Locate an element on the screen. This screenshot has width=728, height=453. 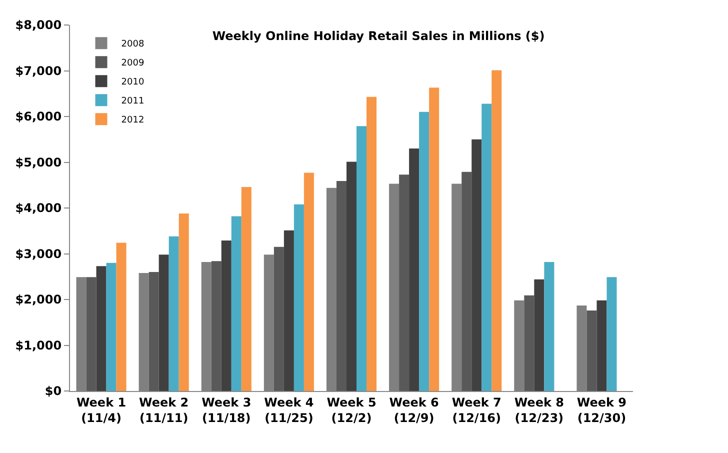
legend-label: 2011 is located at coordinates (132, 101).